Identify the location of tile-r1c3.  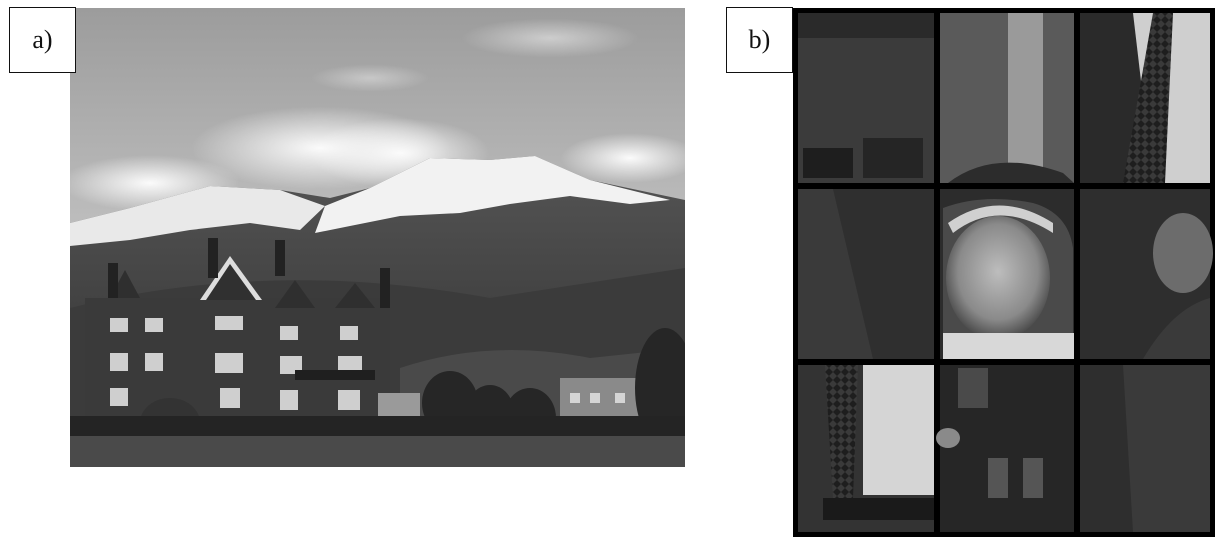
(1145, 98).